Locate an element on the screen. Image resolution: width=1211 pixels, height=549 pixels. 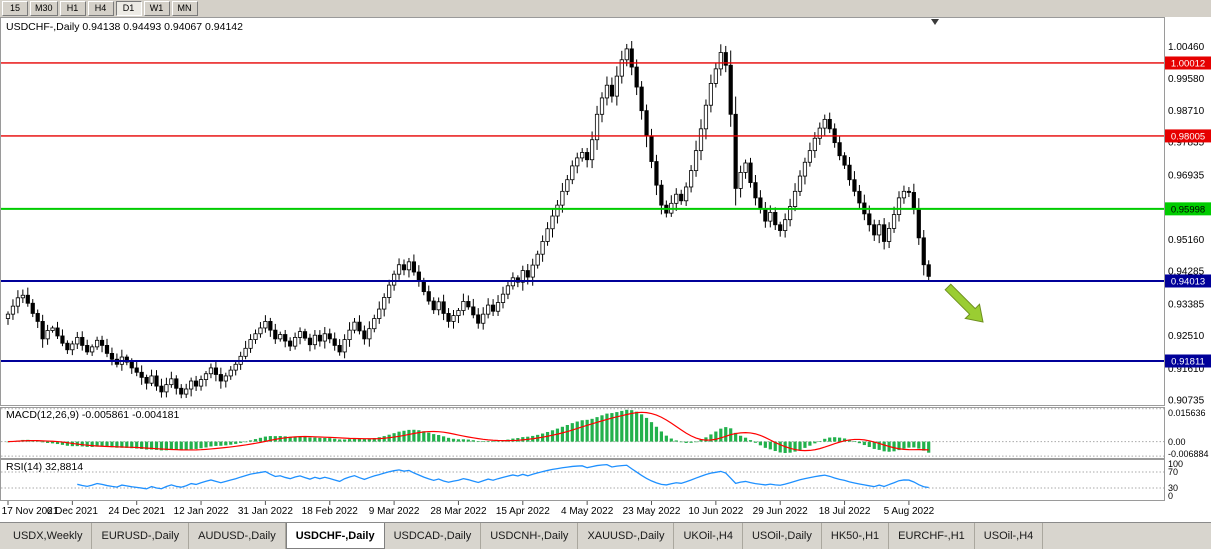
tab-hk50-h1: HK50-,H1 is located at coordinates (856, 536).